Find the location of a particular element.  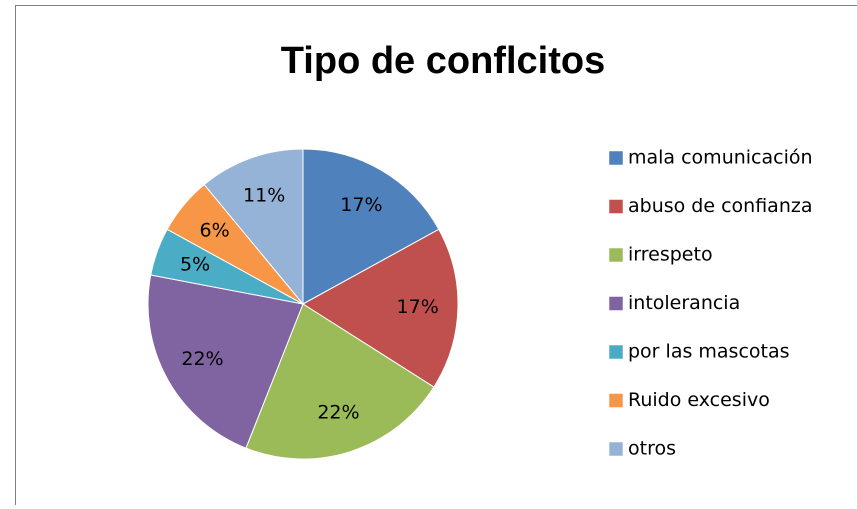

chart-title: Tipo de conflcitos is located at coordinates (443, 61).